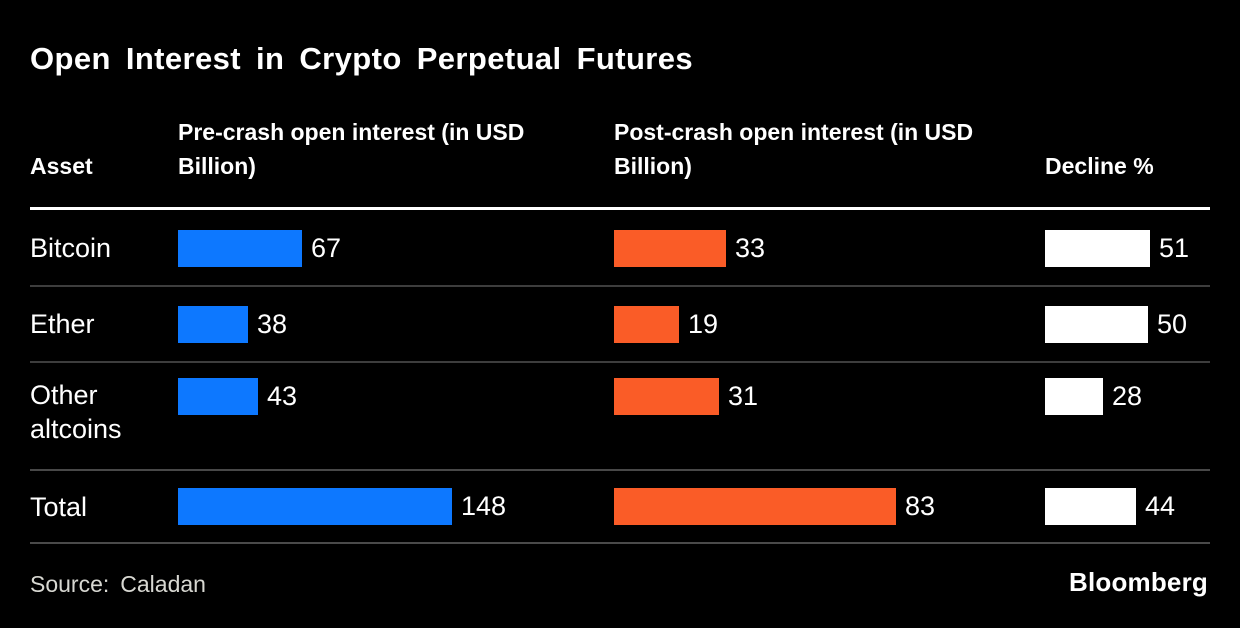 The height and width of the screenshot is (628, 1240). I want to click on post-crash-value: 83, so click(920, 506).